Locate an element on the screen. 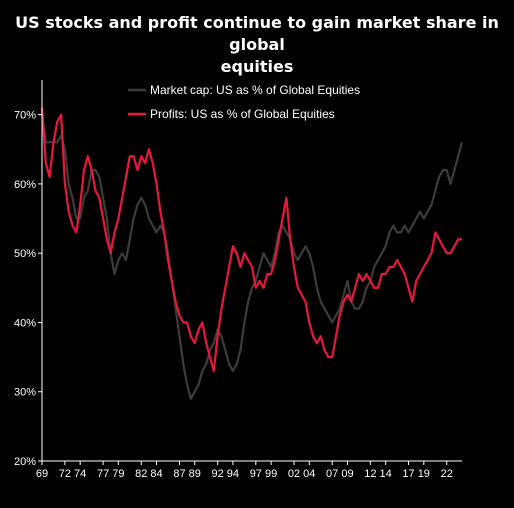 The height and width of the screenshot is (508, 514). x-tick-label: 77 is located at coordinates (103, 474).